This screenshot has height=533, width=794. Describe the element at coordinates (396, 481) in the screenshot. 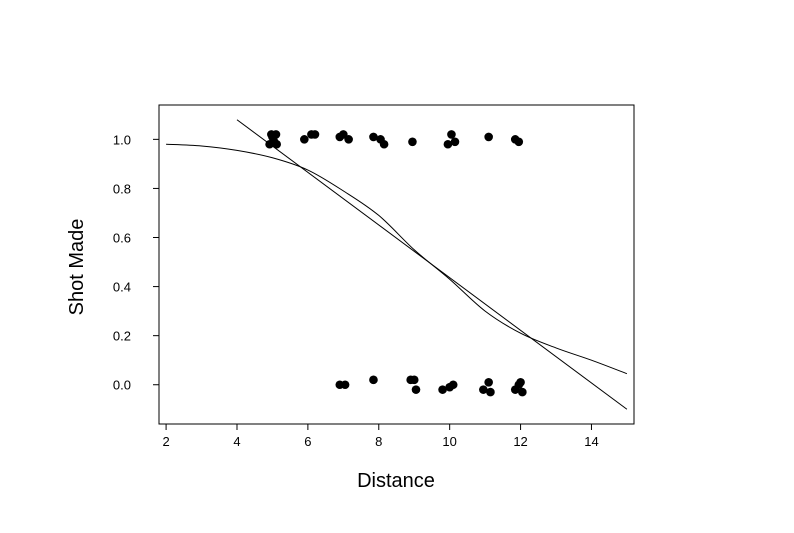

I see `x-axis-title: Distance` at that location.